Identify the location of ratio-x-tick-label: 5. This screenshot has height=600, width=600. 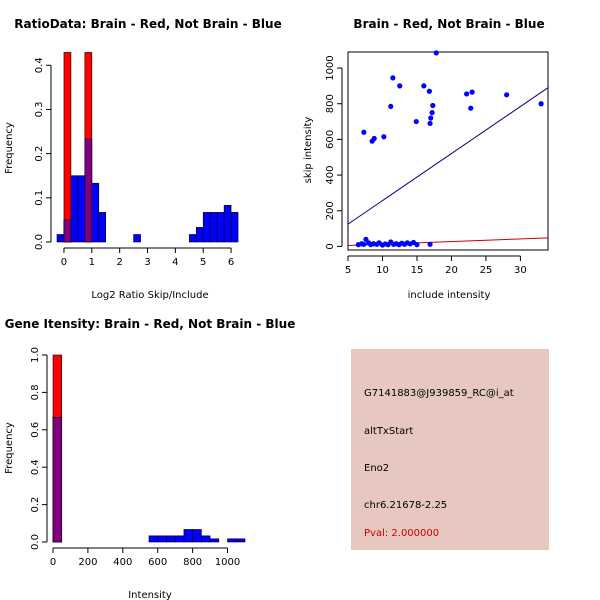
(203, 262).